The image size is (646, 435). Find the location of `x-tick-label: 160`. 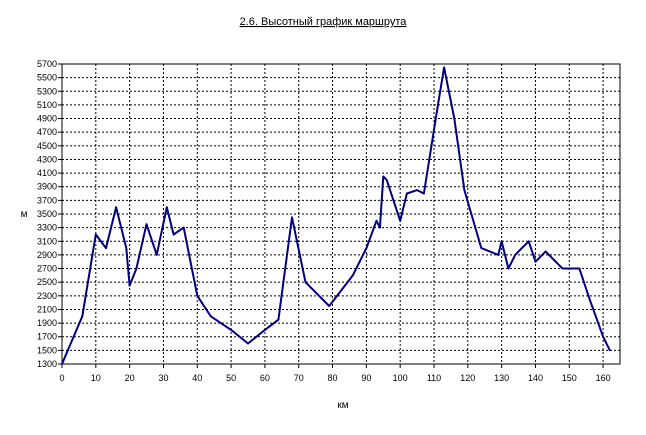

x-tick-label: 160 is located at coordinates (603, 378).